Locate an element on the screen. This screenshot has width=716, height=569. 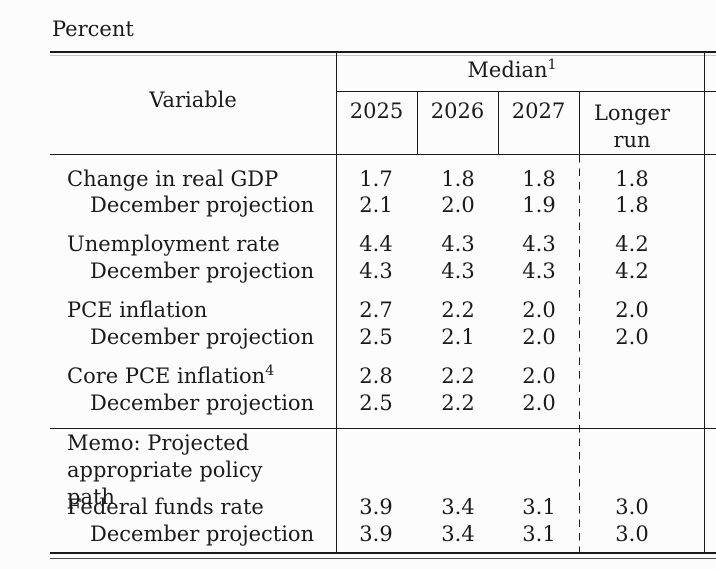
table-row: December projection 4.3 4.3 4.3 4.2 is located at coordinates (358, 271).